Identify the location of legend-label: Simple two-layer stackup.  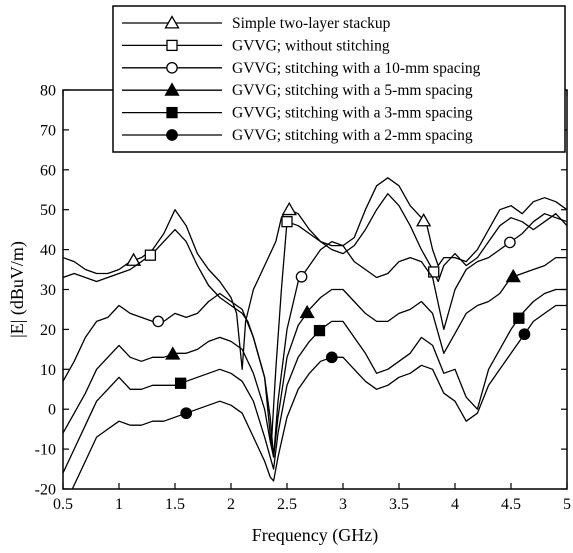
(311, 23).